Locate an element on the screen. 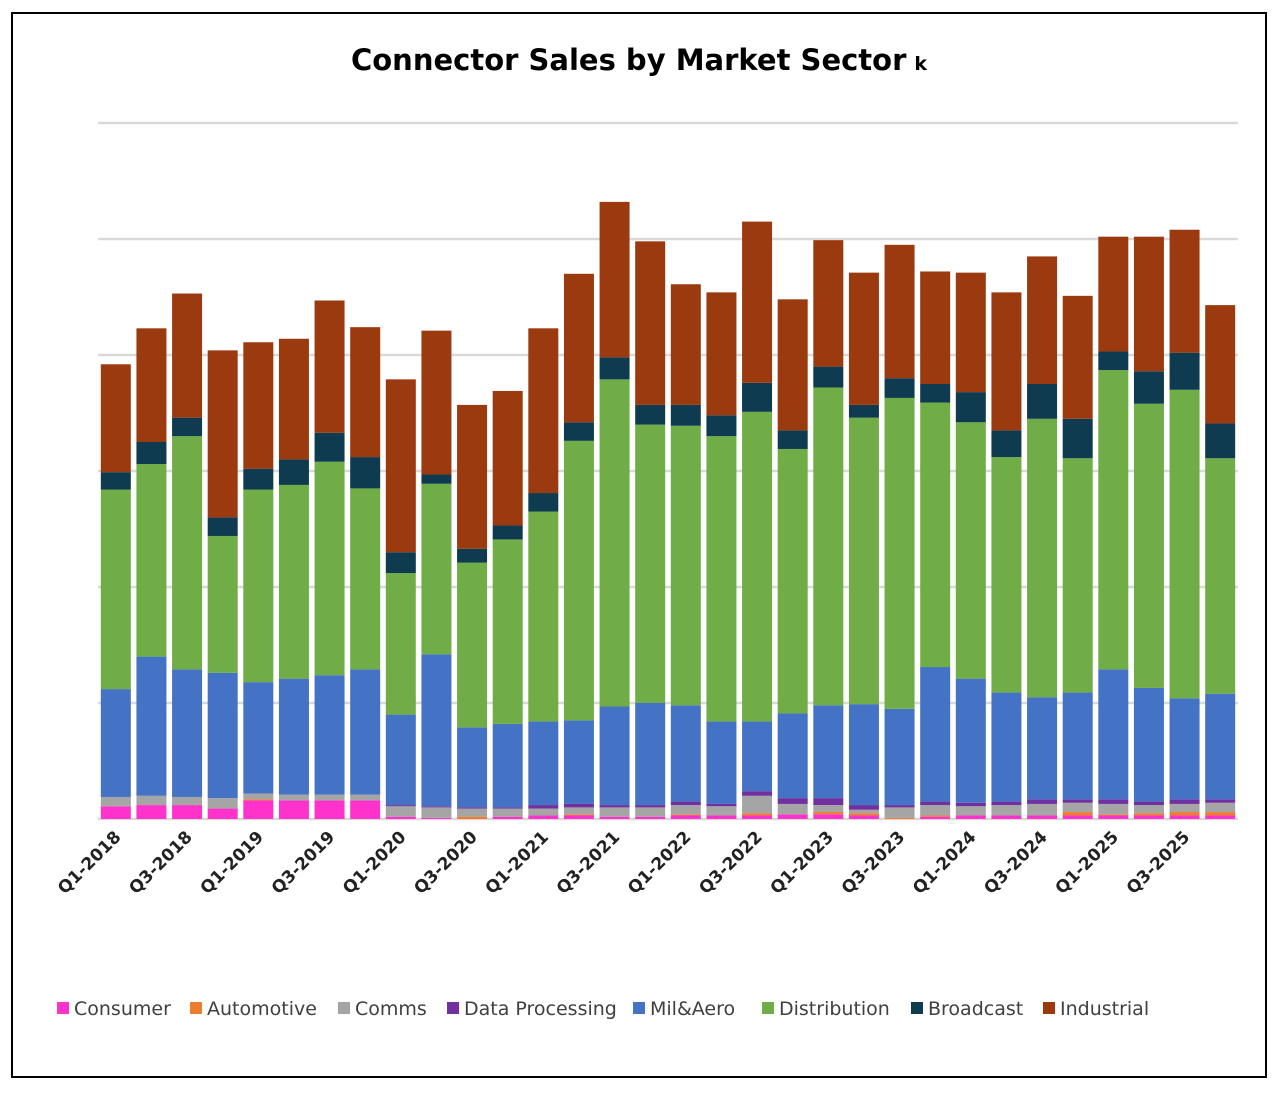 The image size is (1282, 1096). bar-stack-Q3-2023 is located at coordinates (899, 531).